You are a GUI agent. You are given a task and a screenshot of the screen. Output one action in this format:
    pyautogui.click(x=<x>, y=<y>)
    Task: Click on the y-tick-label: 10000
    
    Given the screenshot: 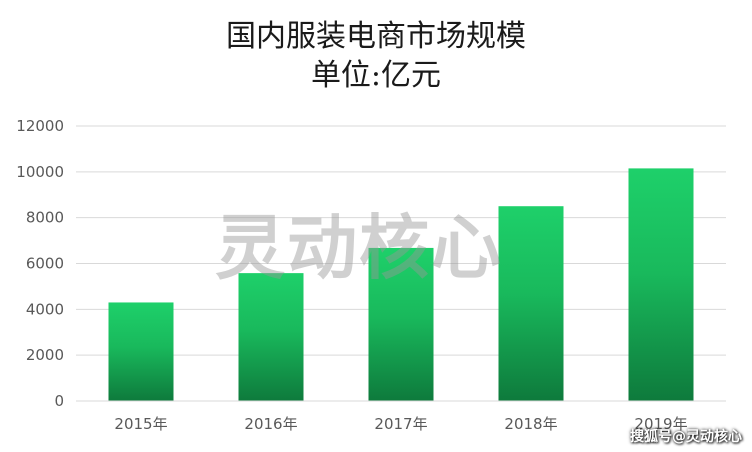 What is the action you would take?
    pyautogui.click(x=40, y=172)
    